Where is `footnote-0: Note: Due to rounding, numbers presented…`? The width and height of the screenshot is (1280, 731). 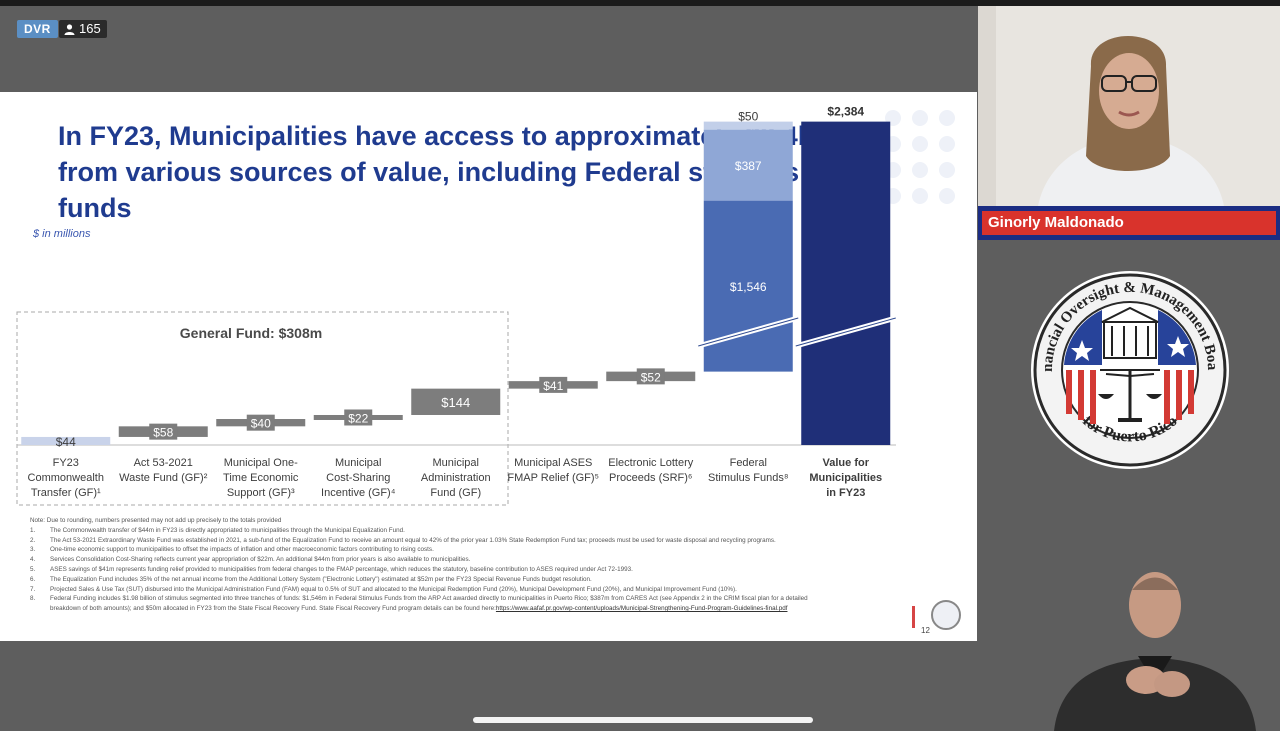 footnote-0: Note: Due to rounding, numbers presented… is located at coordinates (487, 521).